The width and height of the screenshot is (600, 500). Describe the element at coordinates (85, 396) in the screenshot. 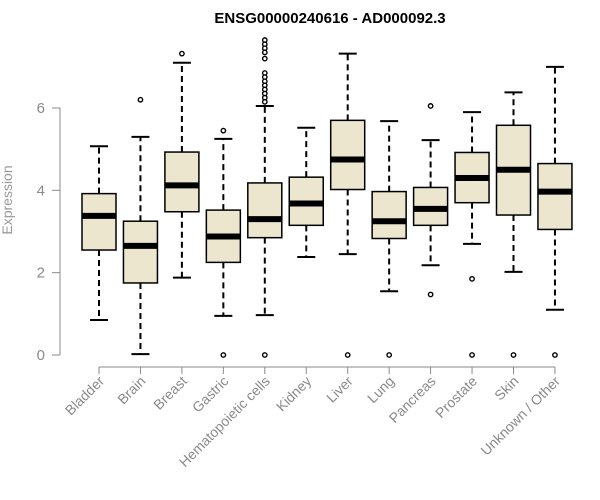

I see `x-tick-label: Bladder` at that location.